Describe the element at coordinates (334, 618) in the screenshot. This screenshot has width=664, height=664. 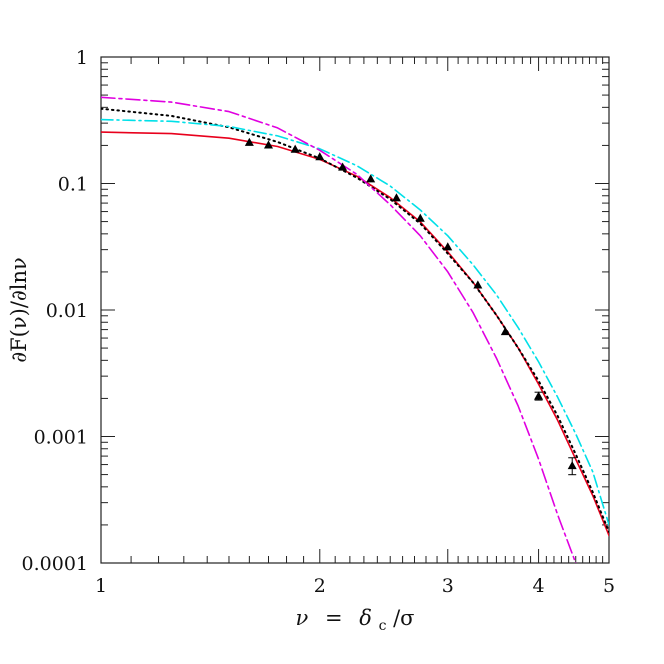
I see `x-axis-label-eq: =` at that location.